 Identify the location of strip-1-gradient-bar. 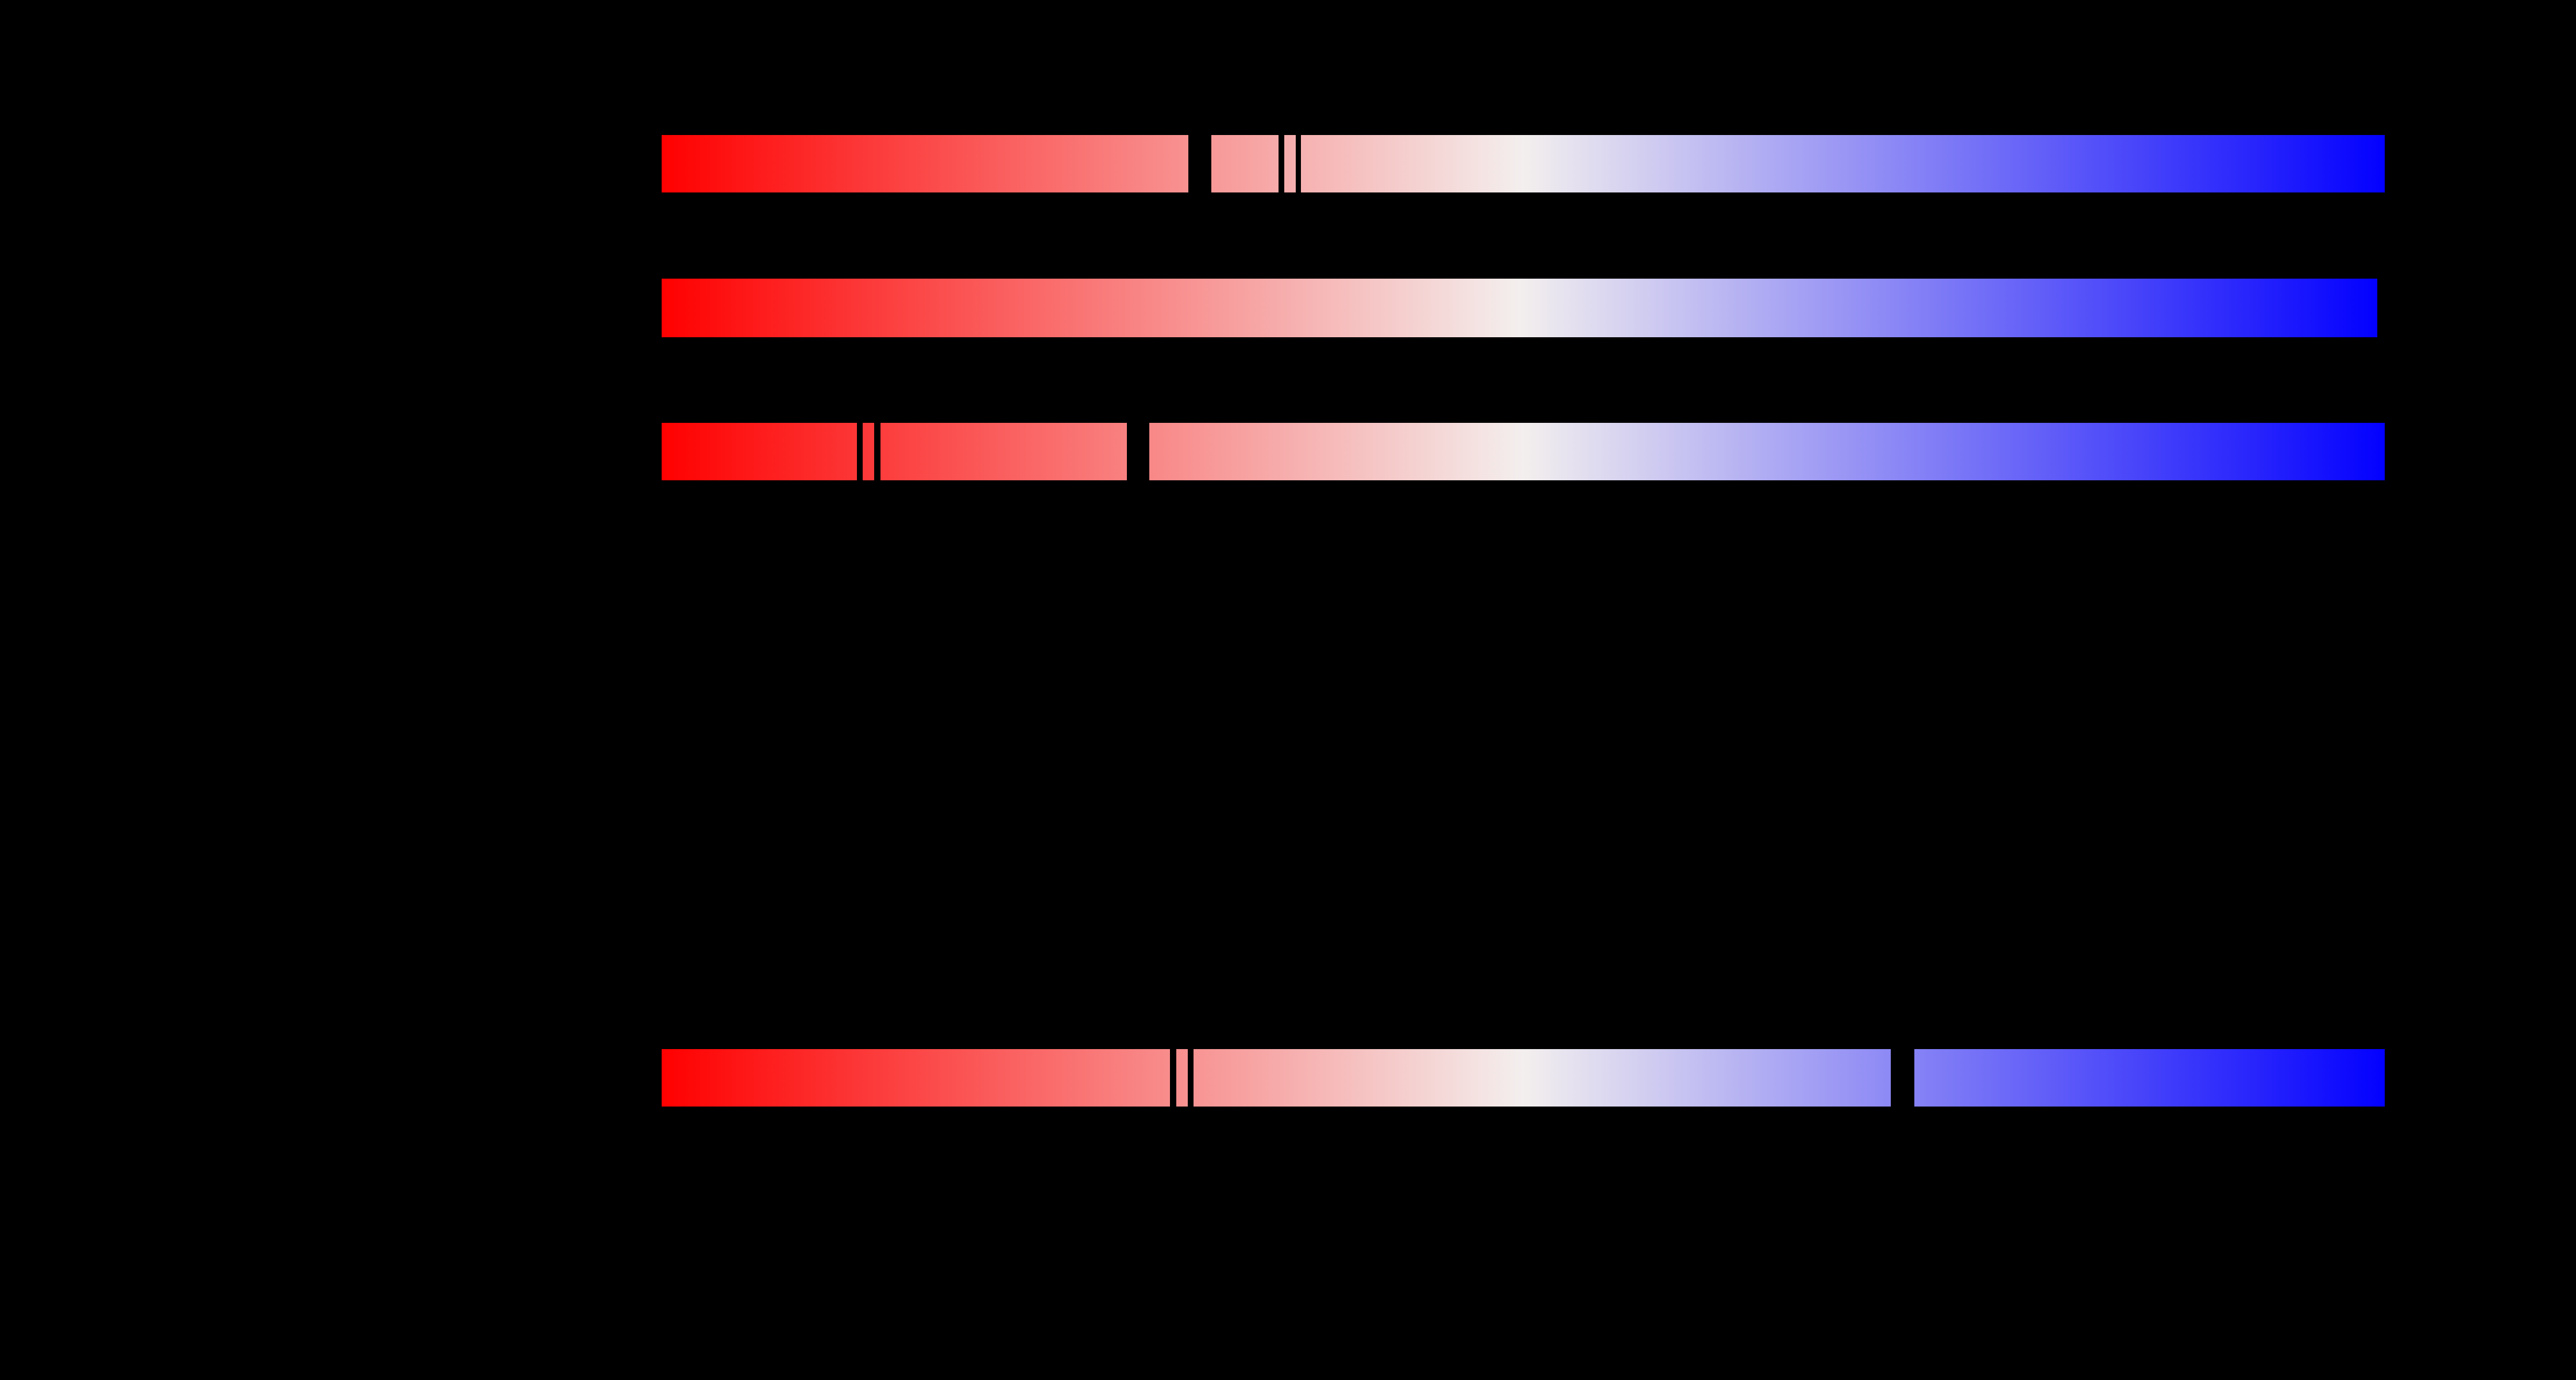
(1523, 163).